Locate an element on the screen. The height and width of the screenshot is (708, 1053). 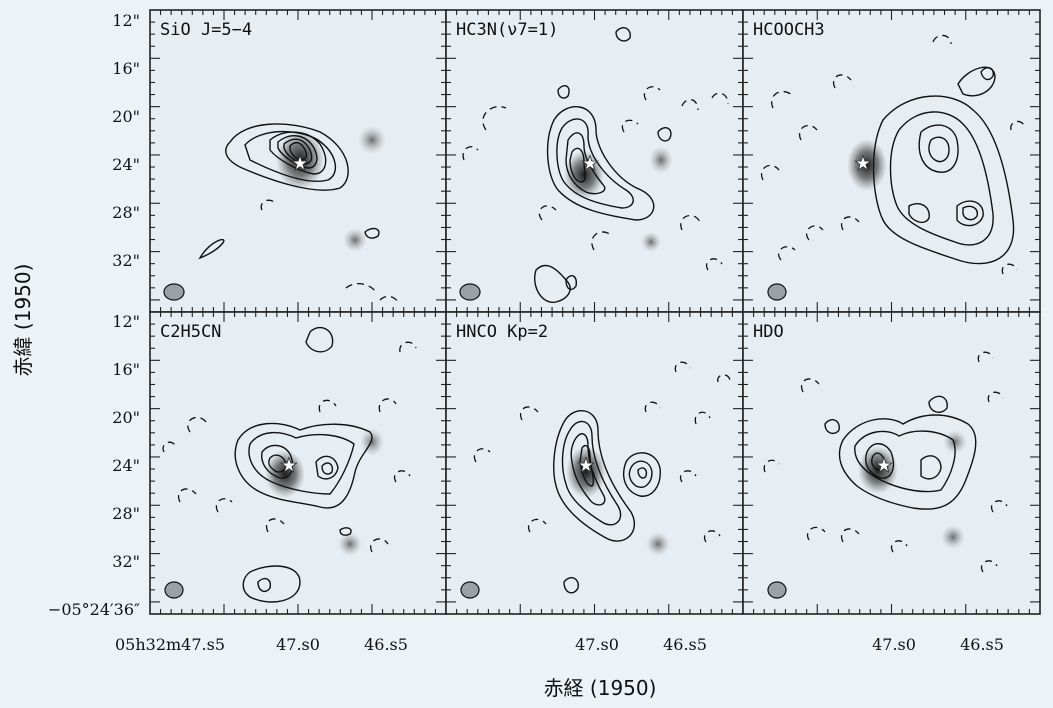
hc3n-negative-contours is located at coordinates (595, 178).